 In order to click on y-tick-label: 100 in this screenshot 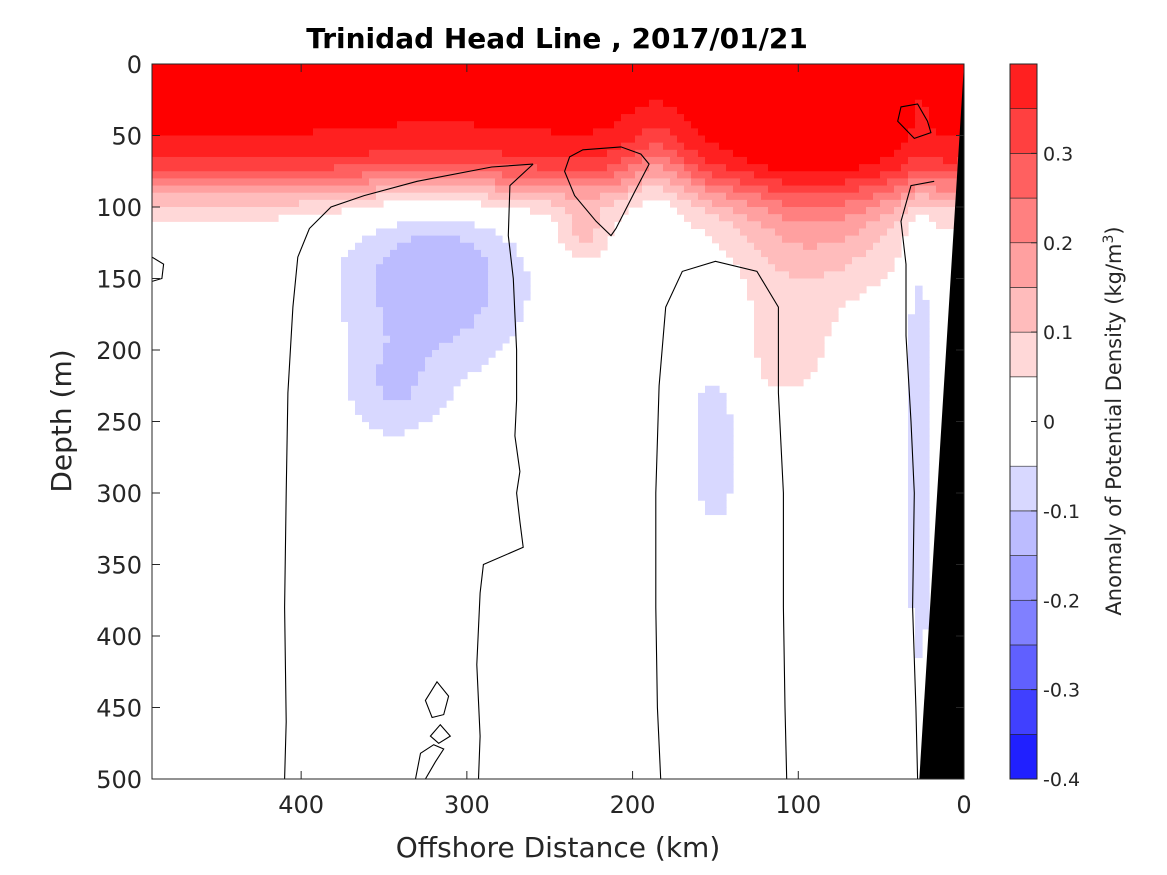, I will do `click(119, 208)`.